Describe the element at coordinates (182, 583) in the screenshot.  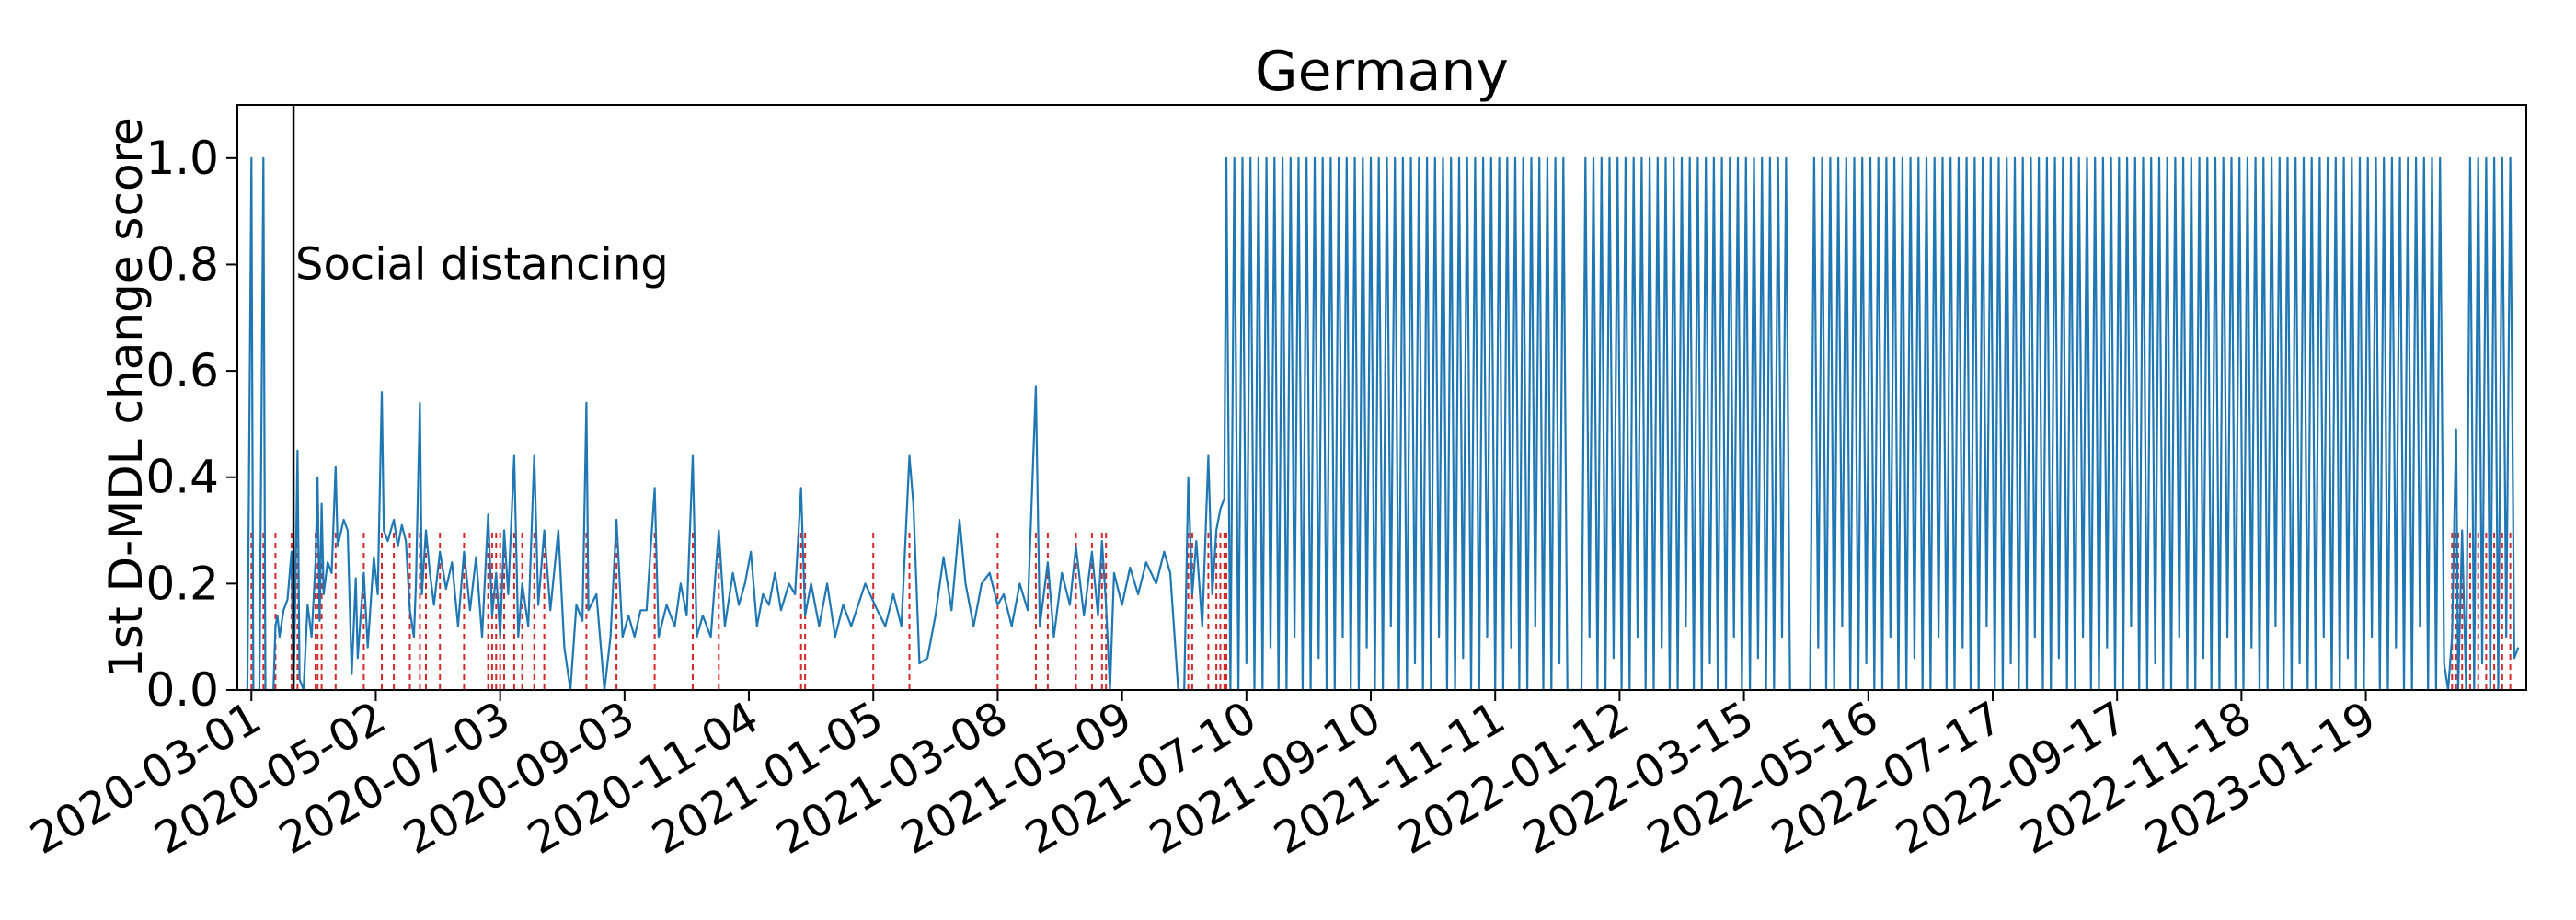
I see `y-tick-label: 0.2` at that location.